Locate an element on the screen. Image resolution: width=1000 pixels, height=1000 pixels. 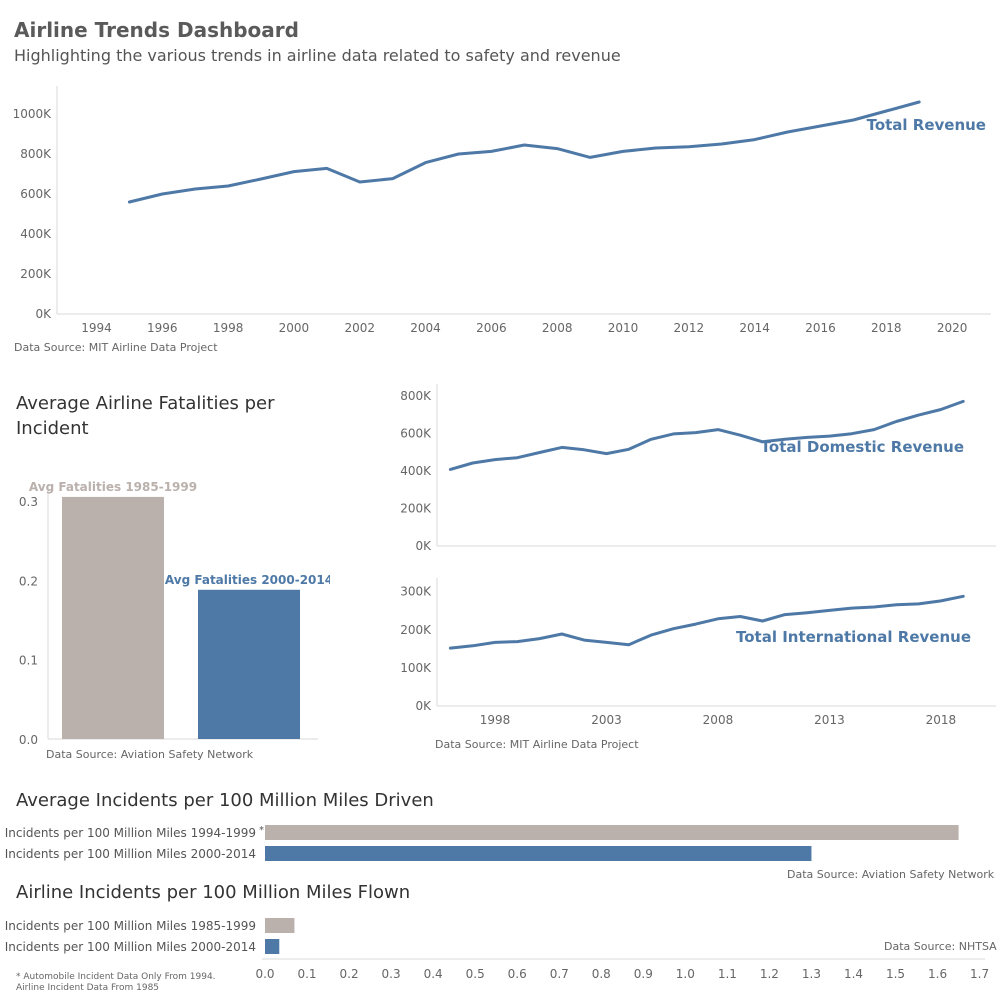
total-revenue-source: Data Source: MIT Airline Data Project is located at coordinates (116, 347).